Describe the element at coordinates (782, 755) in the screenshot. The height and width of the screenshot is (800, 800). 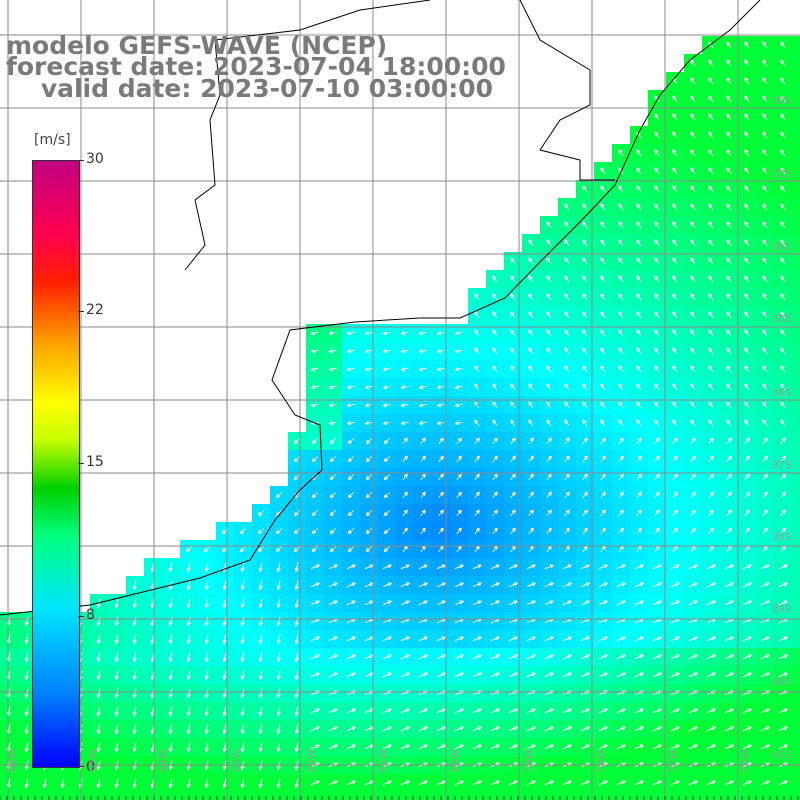
I see `lat-label: 41S` at that location.